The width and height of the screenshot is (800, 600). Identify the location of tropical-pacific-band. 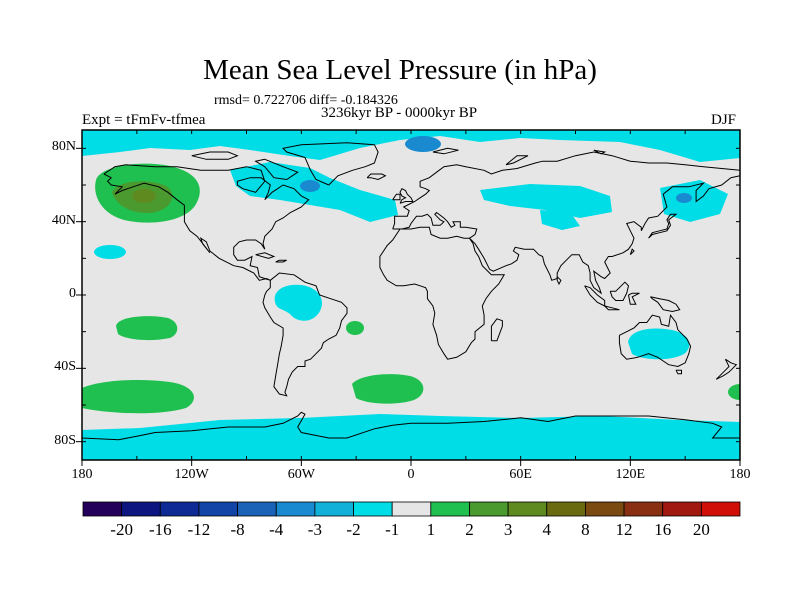
(147, 328).